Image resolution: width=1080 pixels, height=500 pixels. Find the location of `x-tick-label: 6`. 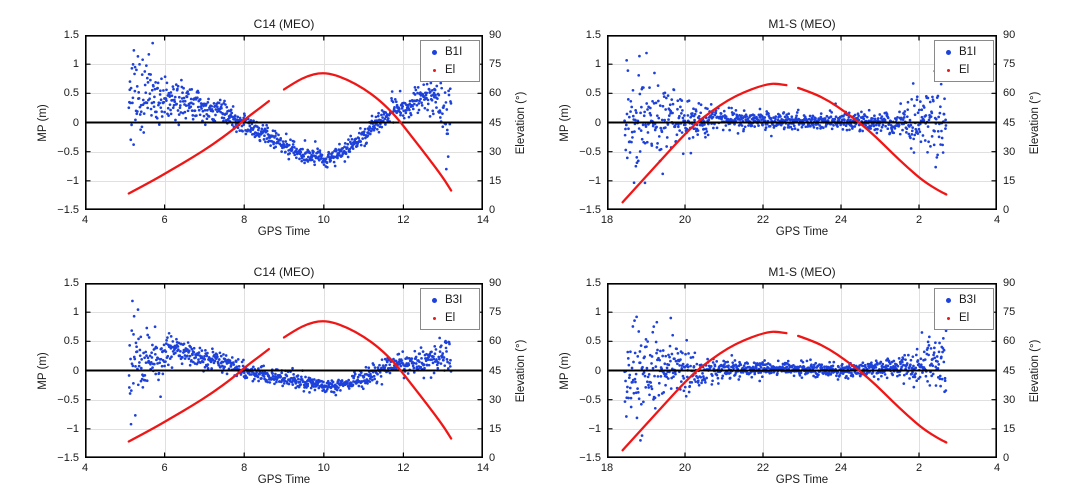

x-tick-label: 6 is located at coordinates (164, 468).